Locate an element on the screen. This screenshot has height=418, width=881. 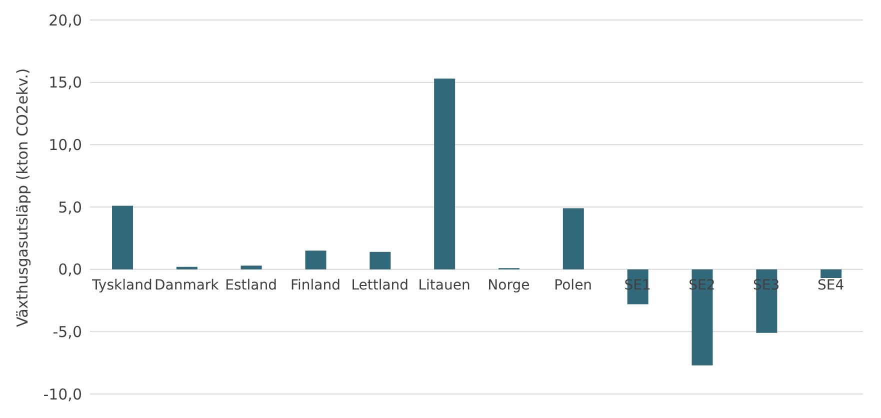
y-tick-label: 15,0 is located at coordinates (65, 83).